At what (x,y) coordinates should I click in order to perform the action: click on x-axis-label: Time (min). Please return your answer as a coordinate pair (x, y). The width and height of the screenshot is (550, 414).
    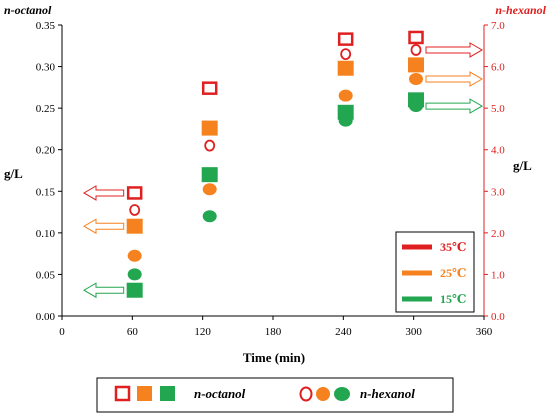
    Looking at the image, I should click on (274, 357).